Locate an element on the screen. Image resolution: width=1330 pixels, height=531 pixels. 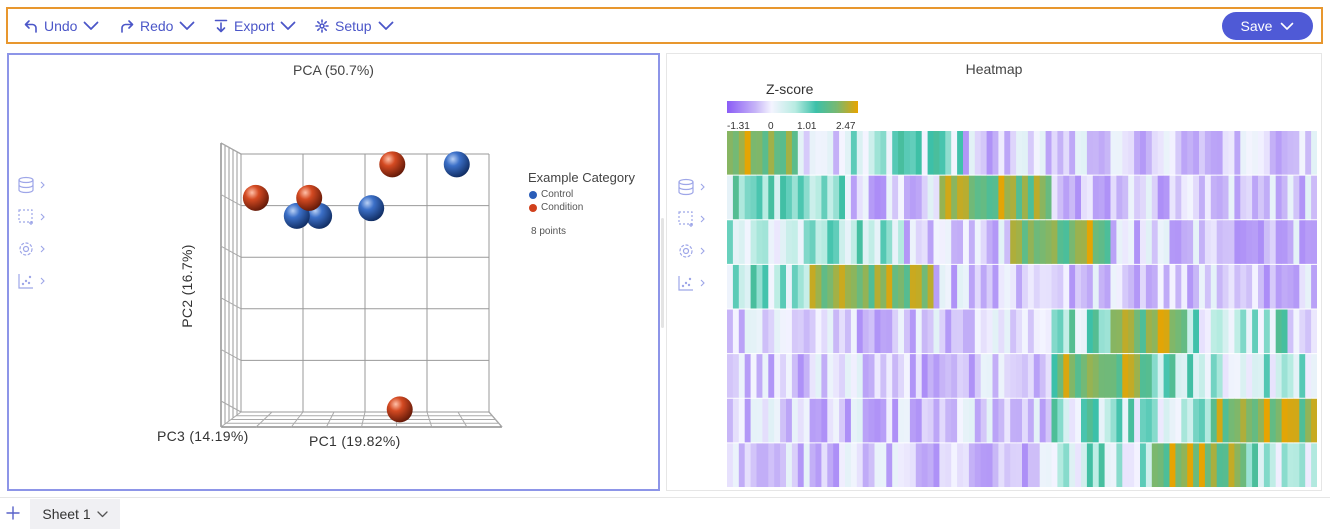
panel-resize-handle is located at coordinates (662, 273).